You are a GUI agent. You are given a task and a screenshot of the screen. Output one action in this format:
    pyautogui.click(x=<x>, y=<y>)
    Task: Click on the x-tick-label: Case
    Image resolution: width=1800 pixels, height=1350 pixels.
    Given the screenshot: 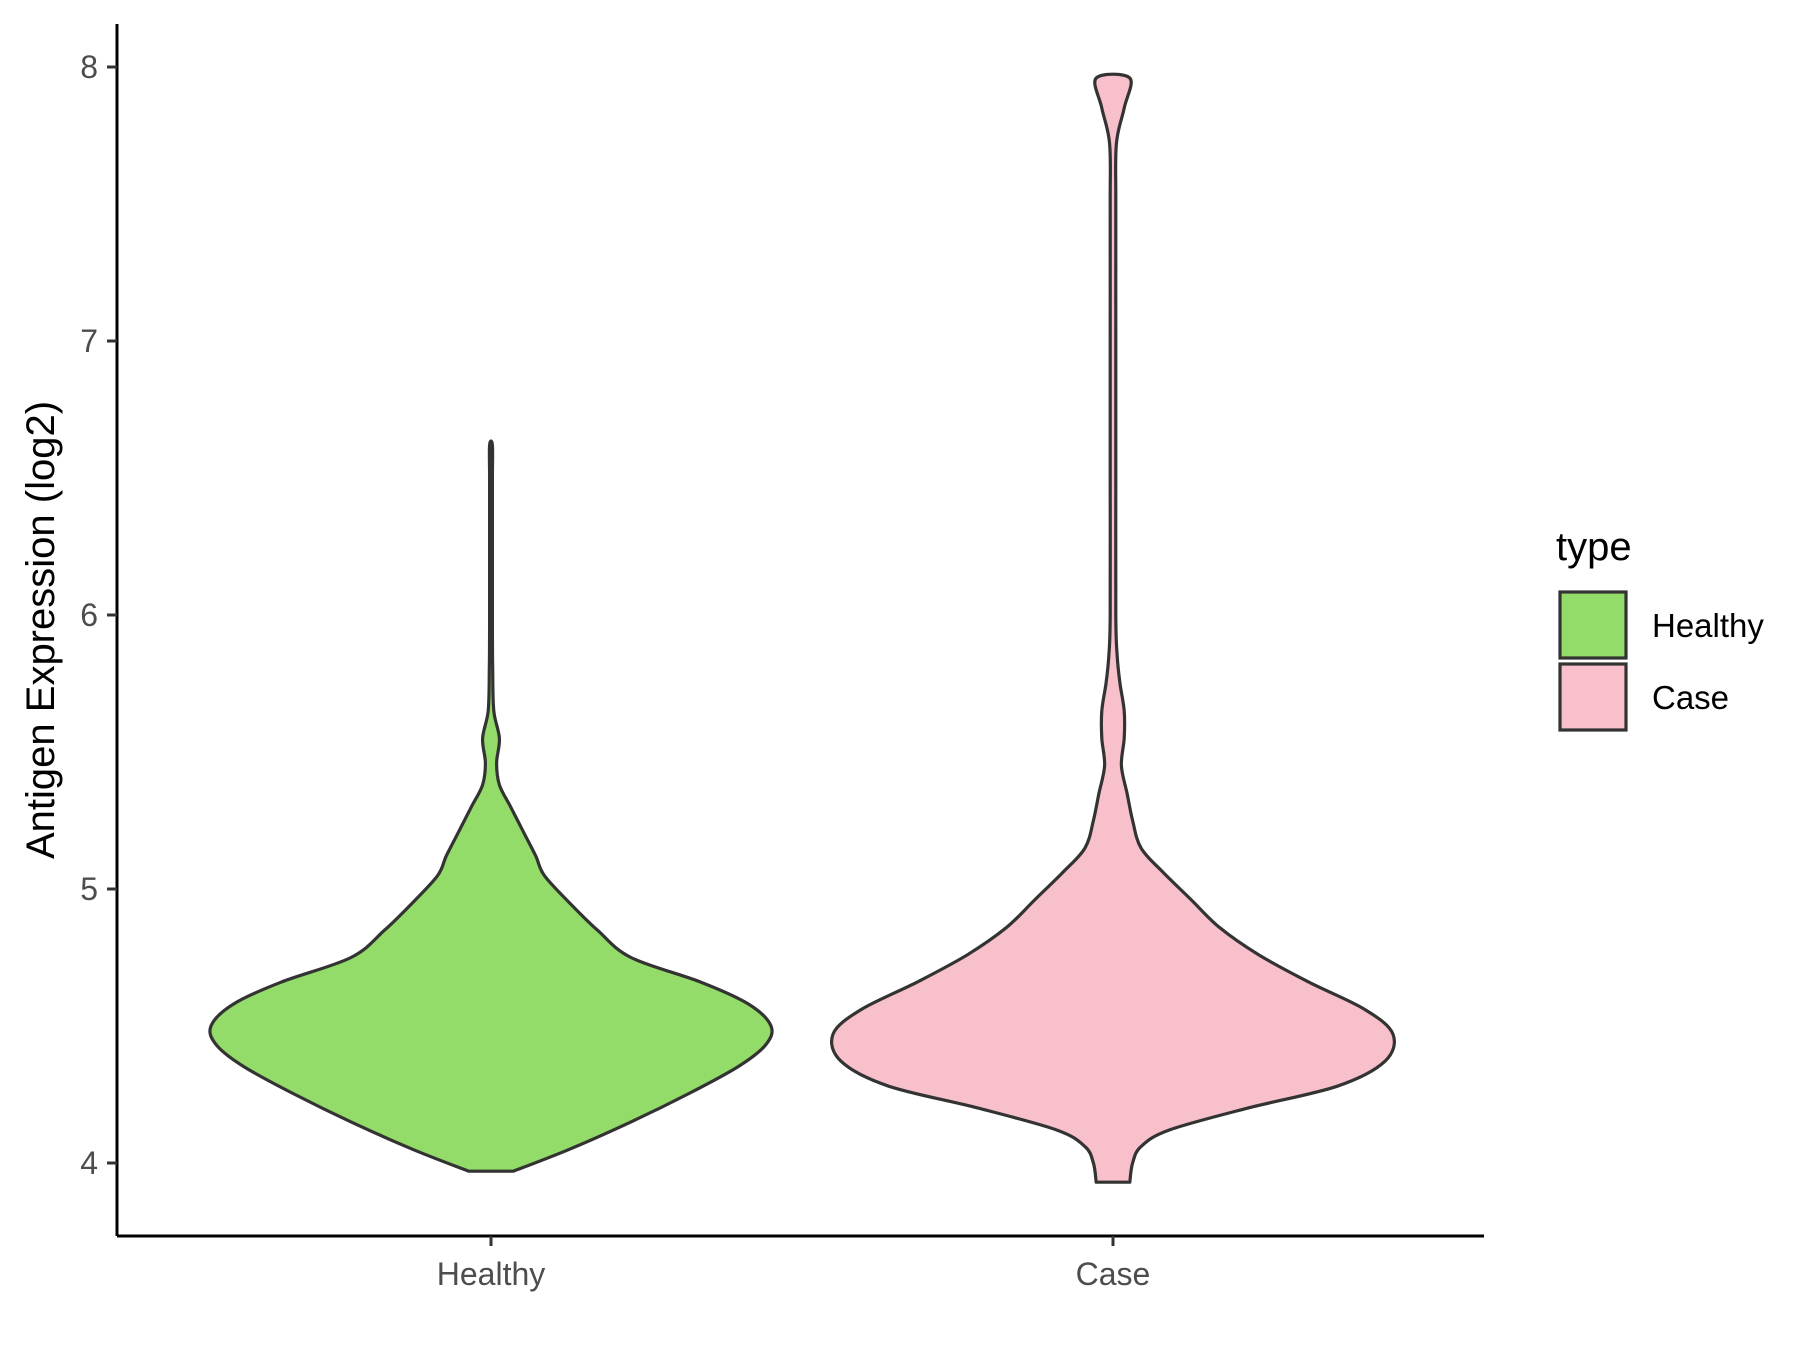 What is the action you would take?
    pyautogui.click(x=1113, y=1274)
    